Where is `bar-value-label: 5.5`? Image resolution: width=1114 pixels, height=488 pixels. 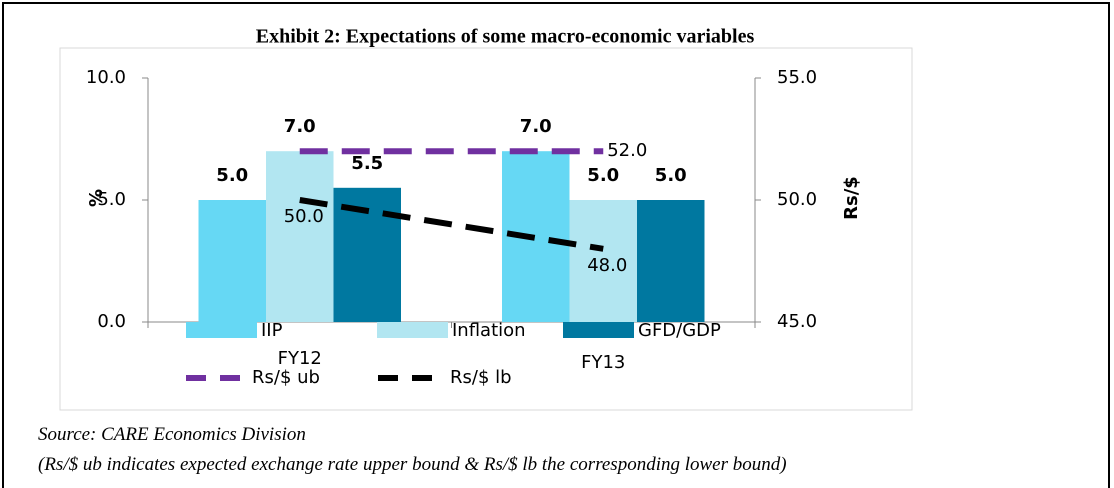
bar-value-label: 5.5 is located at coordinates (367, 163).